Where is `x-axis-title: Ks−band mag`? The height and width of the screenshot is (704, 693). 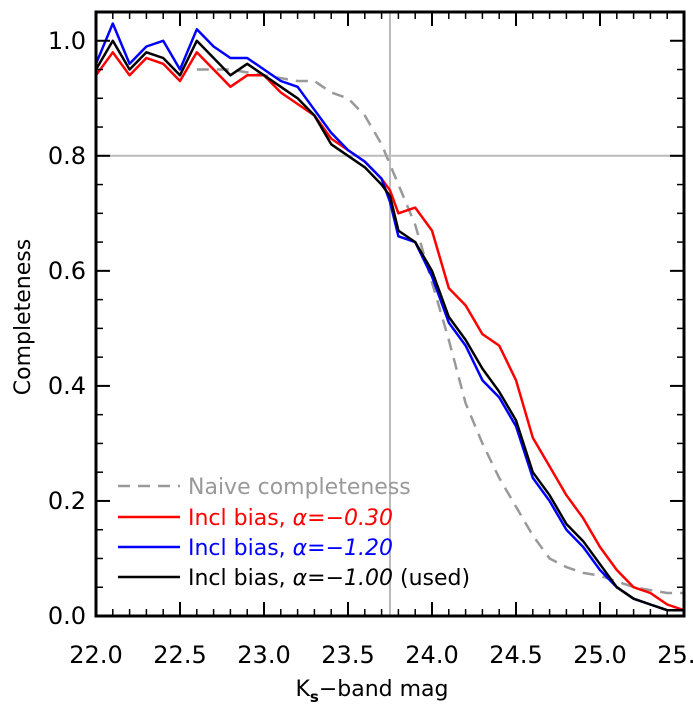 x-axis-title: Ks−band mag is located at coordinates (371, 690).